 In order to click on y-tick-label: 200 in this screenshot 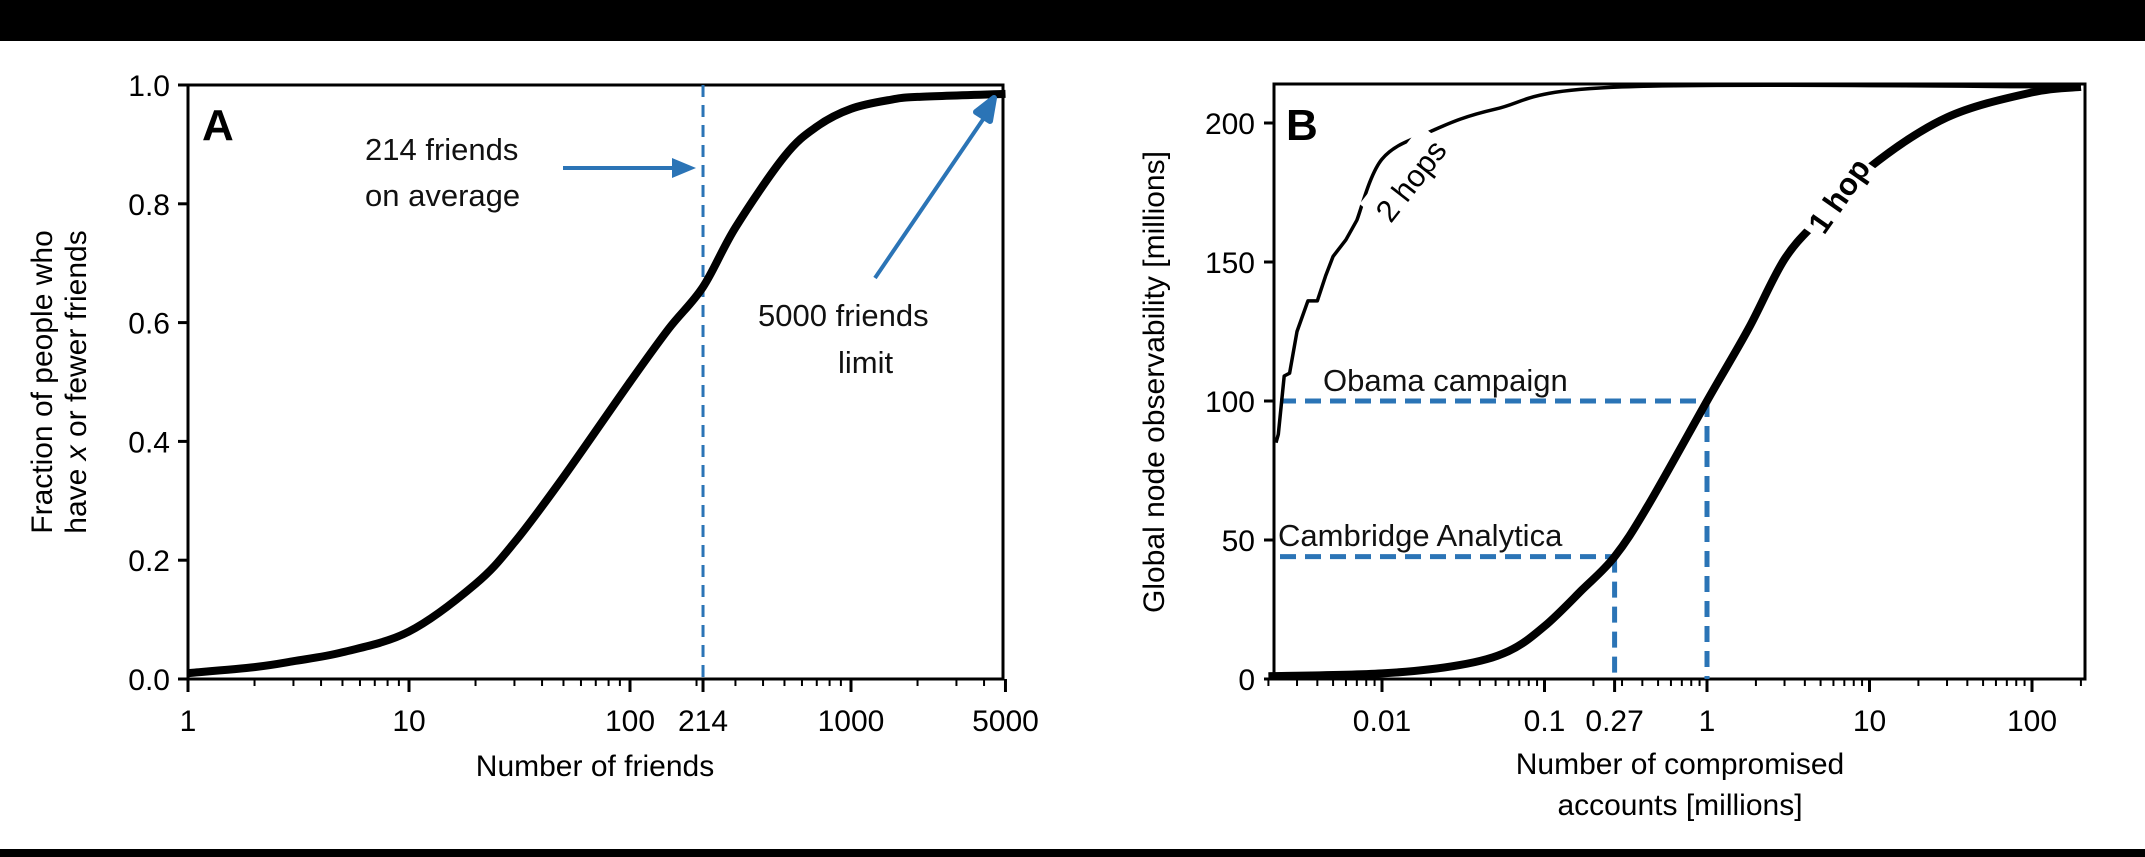, I will do `click(1230, 124)`.